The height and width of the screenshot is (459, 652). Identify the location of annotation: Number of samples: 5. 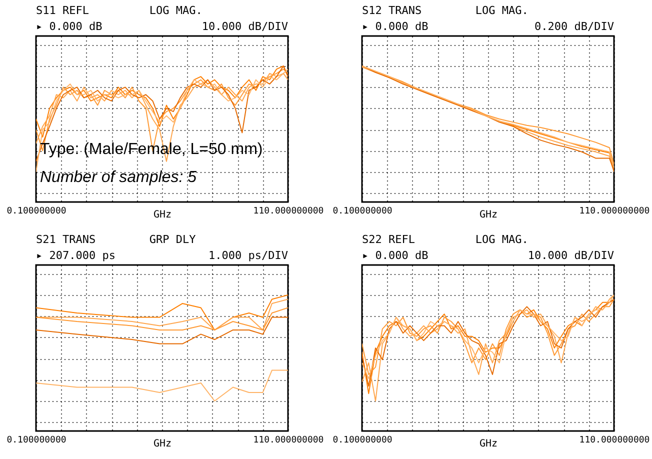
(118, 177).